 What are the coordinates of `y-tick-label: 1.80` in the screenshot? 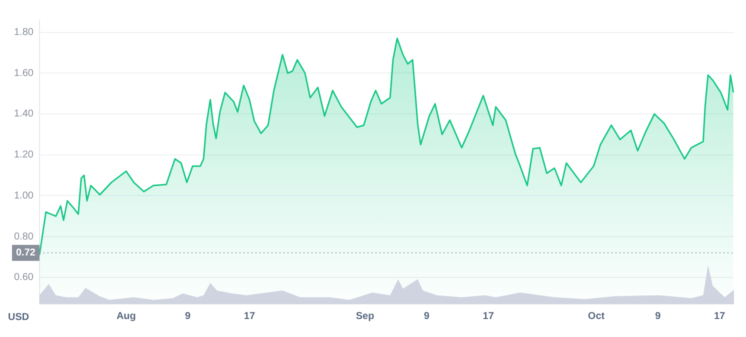 It's located at (24, 32).